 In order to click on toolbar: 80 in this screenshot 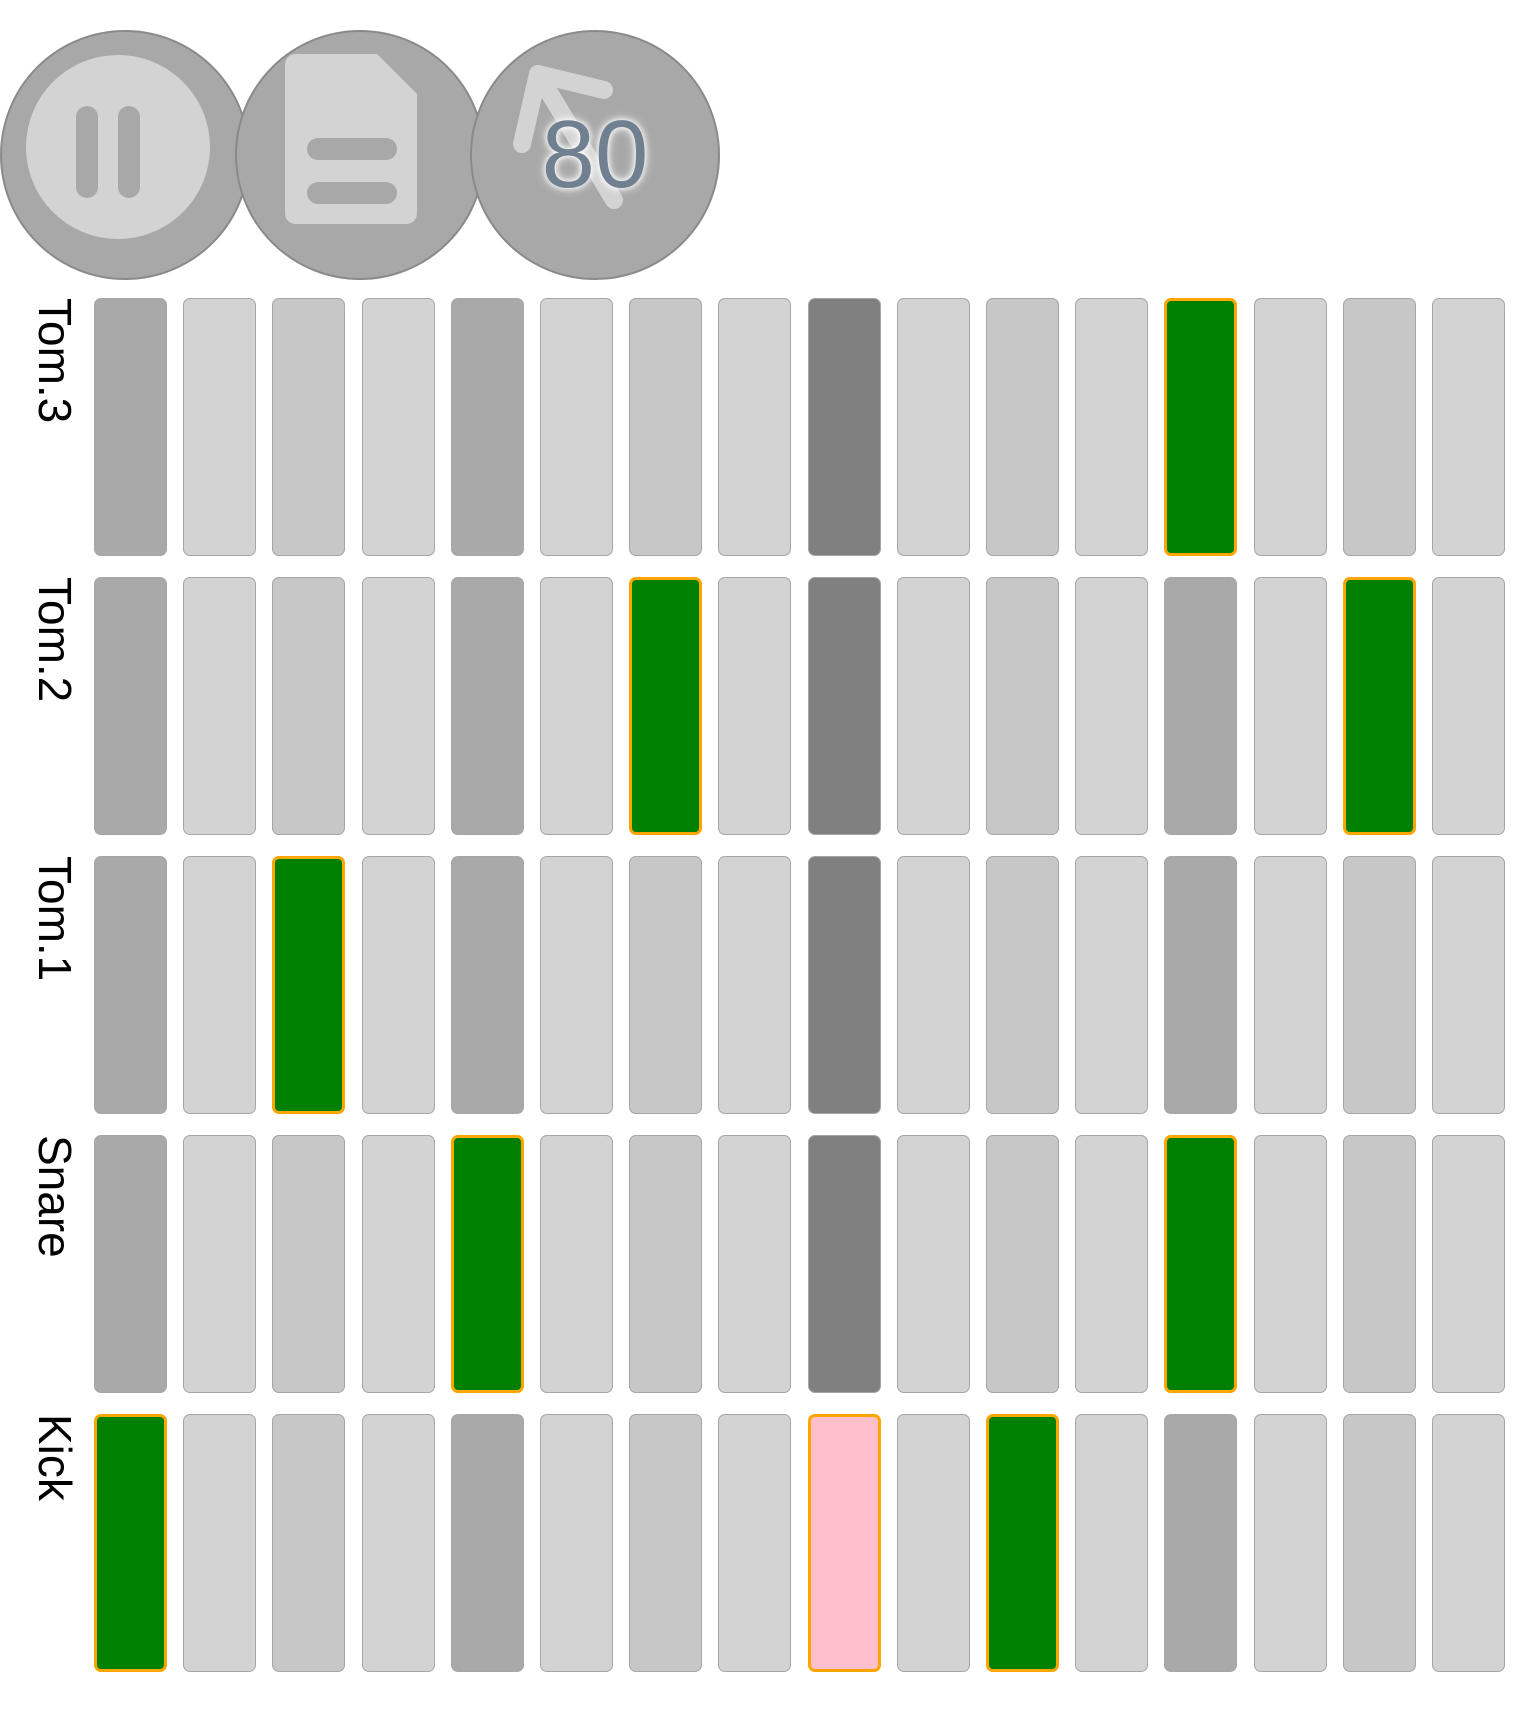, I will do `click(360, 156)`.